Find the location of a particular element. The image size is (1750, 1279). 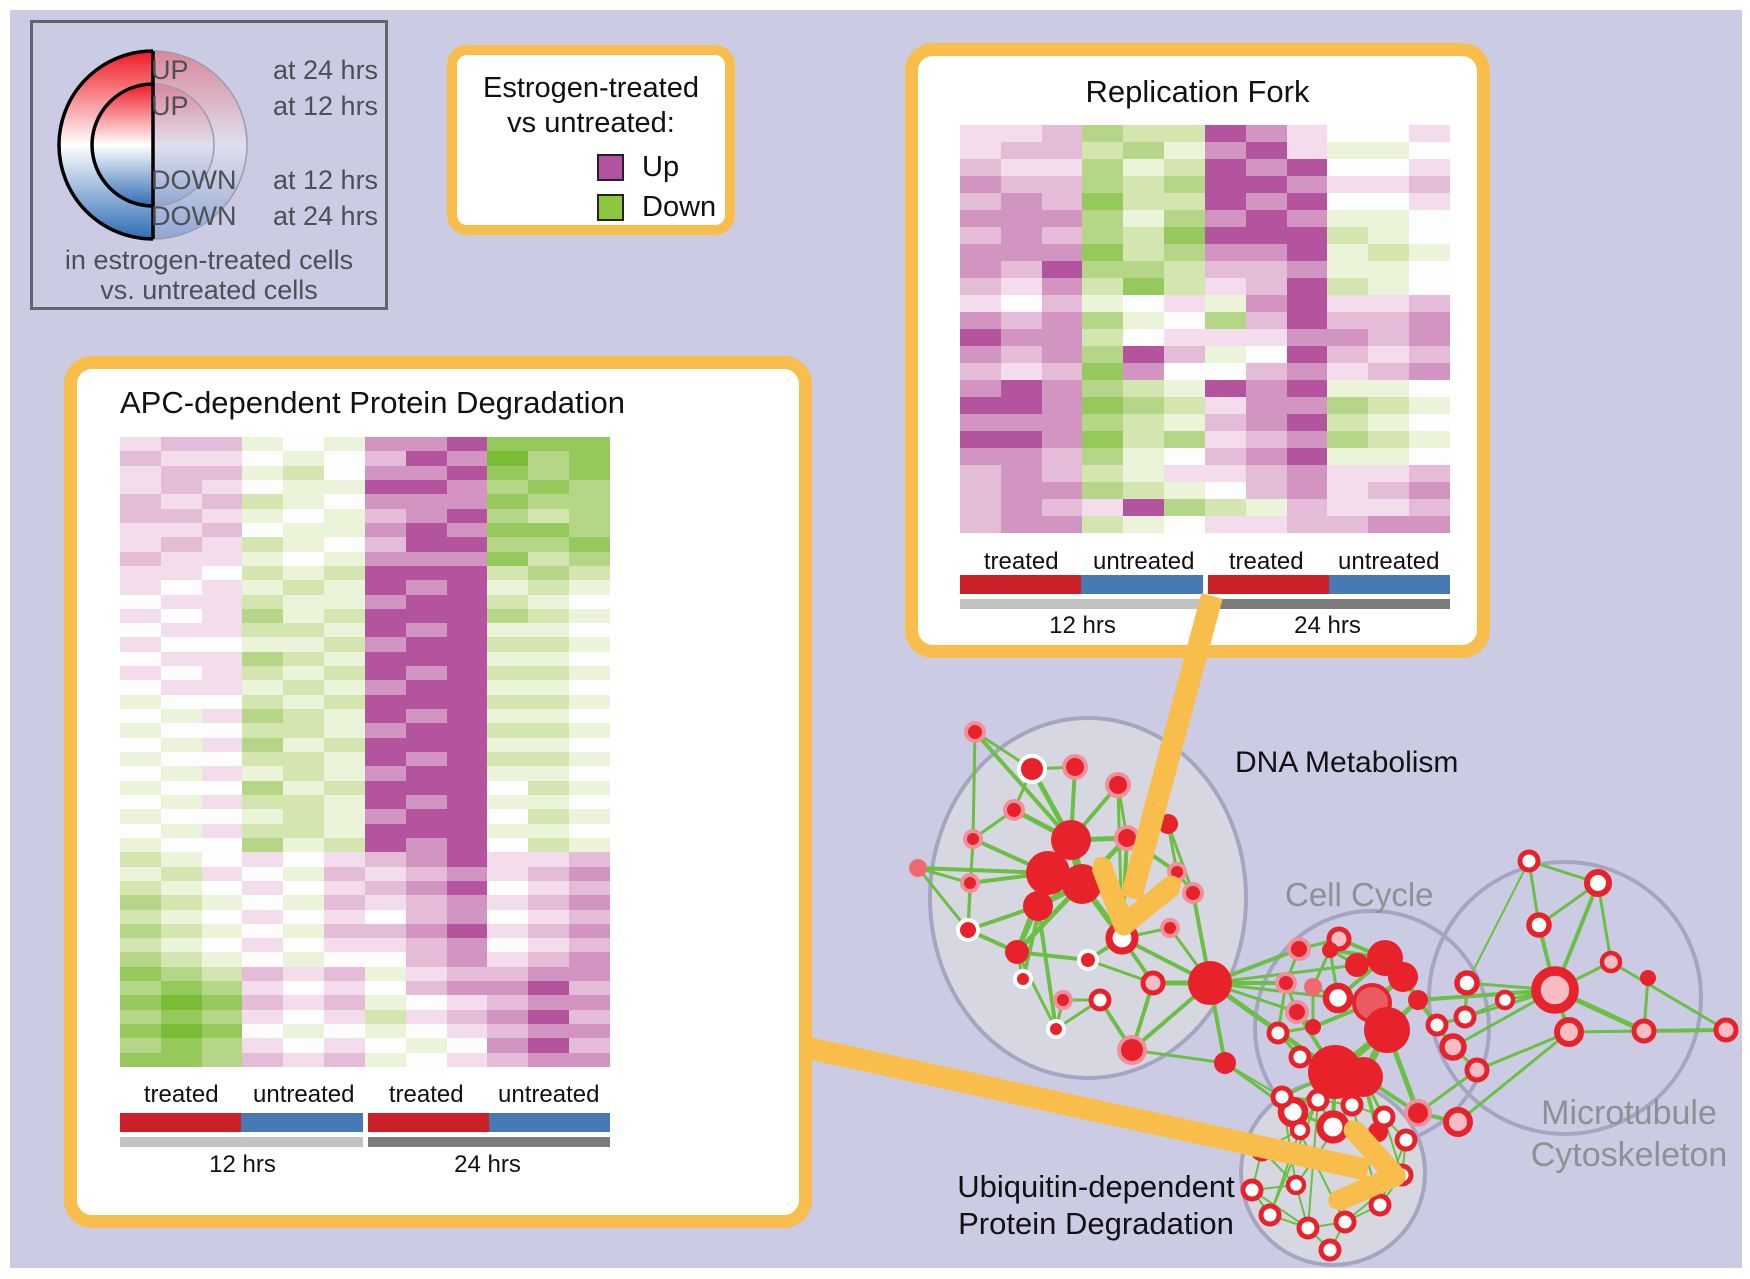

down-color-swatch is located at coordinates (610, 207).